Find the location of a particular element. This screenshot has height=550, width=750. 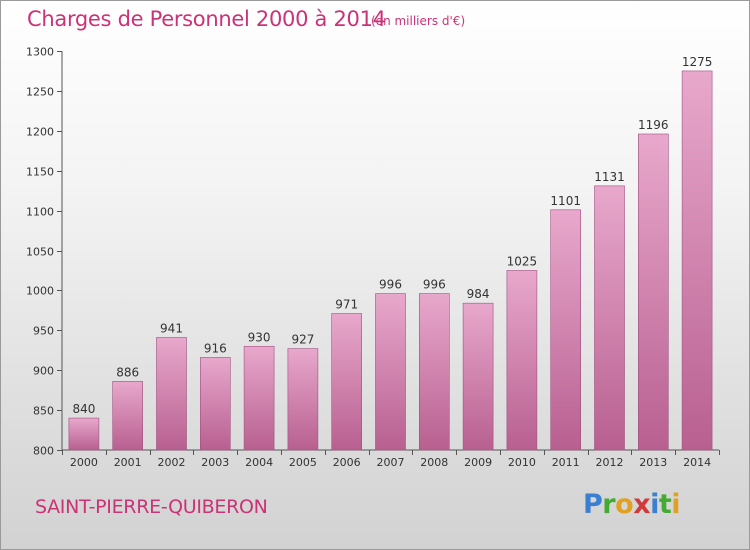

data-label: 886 is located at coordinates (127, 372).